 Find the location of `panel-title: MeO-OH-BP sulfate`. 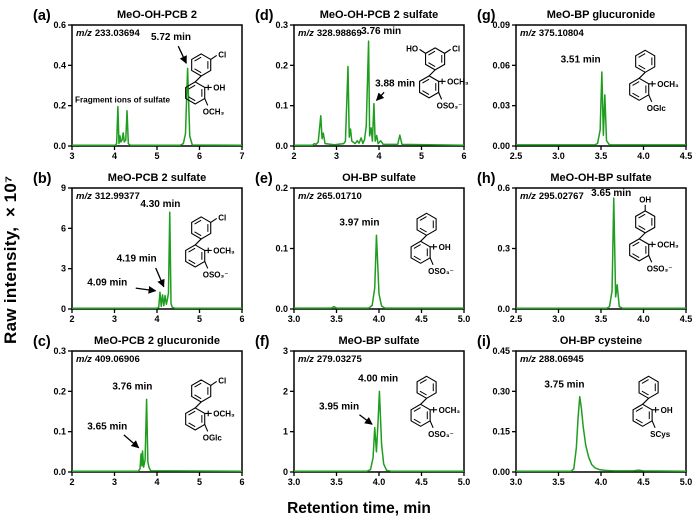

panel-title: MeO-OH-BP sulfate is located at coordinates (600, 178).